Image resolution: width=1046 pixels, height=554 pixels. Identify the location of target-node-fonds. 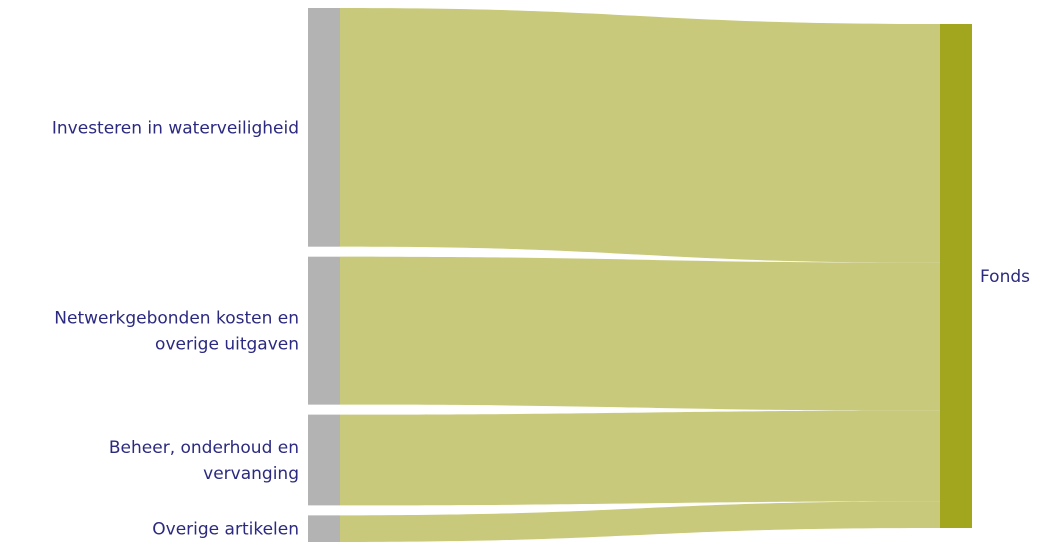
(956, 276).